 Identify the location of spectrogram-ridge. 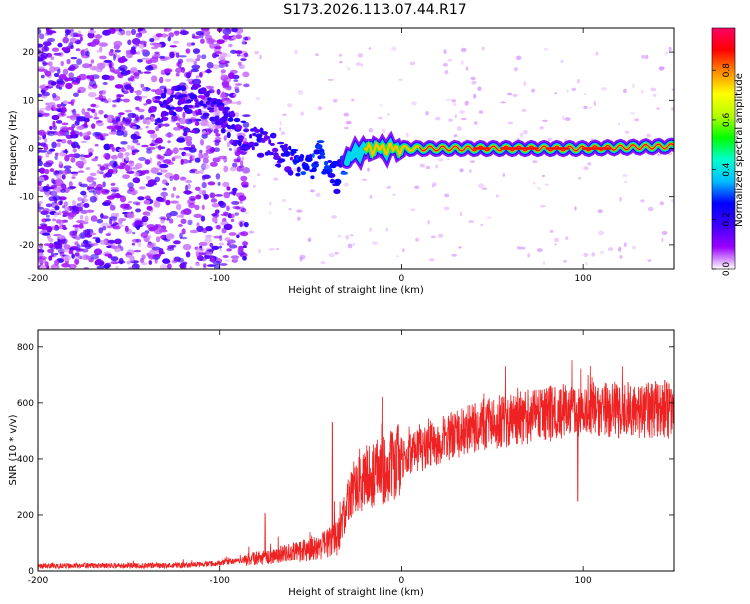
(413, 139).